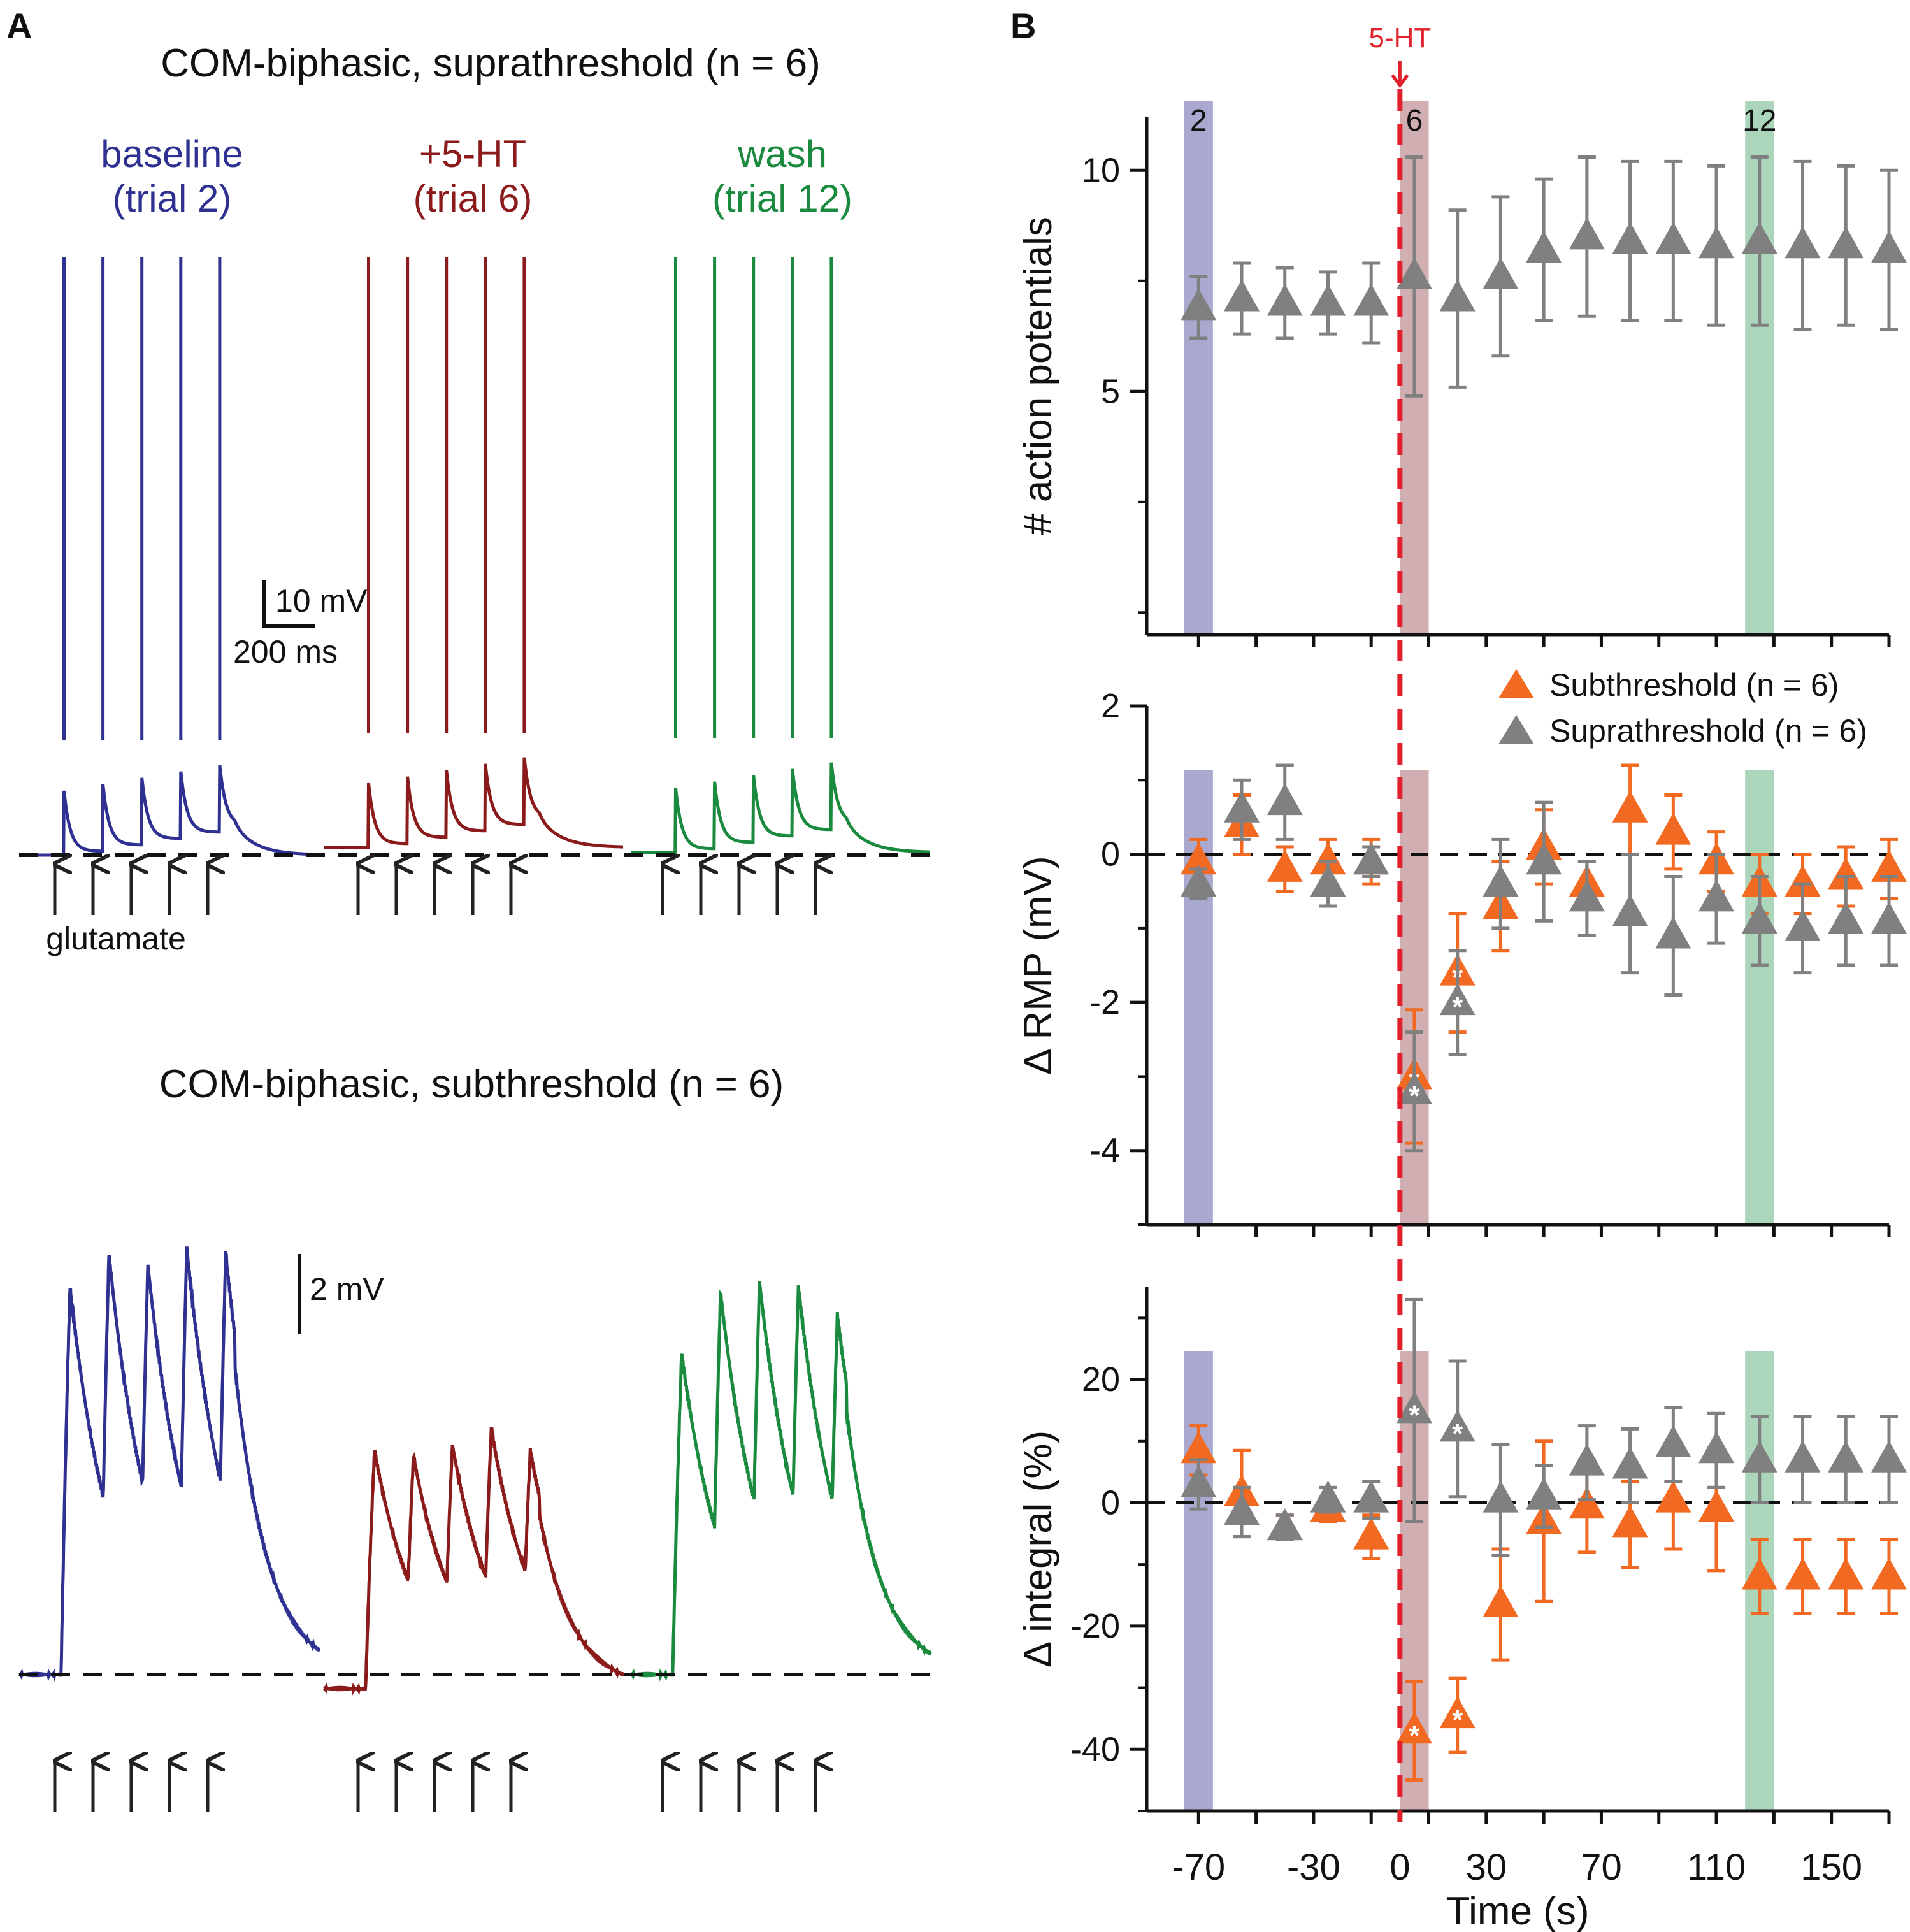  I want to click on x-tick-label: 0, so click(1399, 1867).